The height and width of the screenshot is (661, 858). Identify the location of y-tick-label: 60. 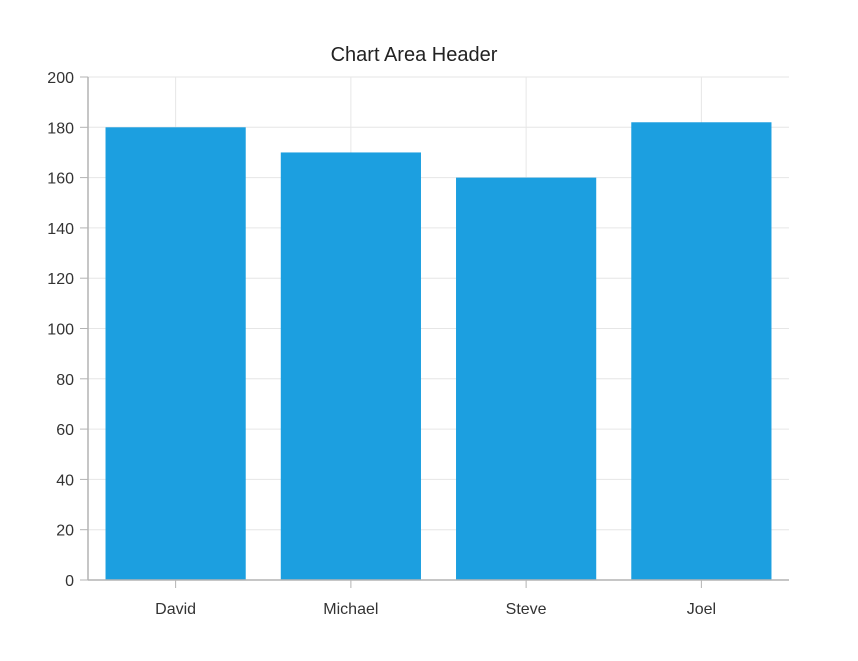
(65, 430).